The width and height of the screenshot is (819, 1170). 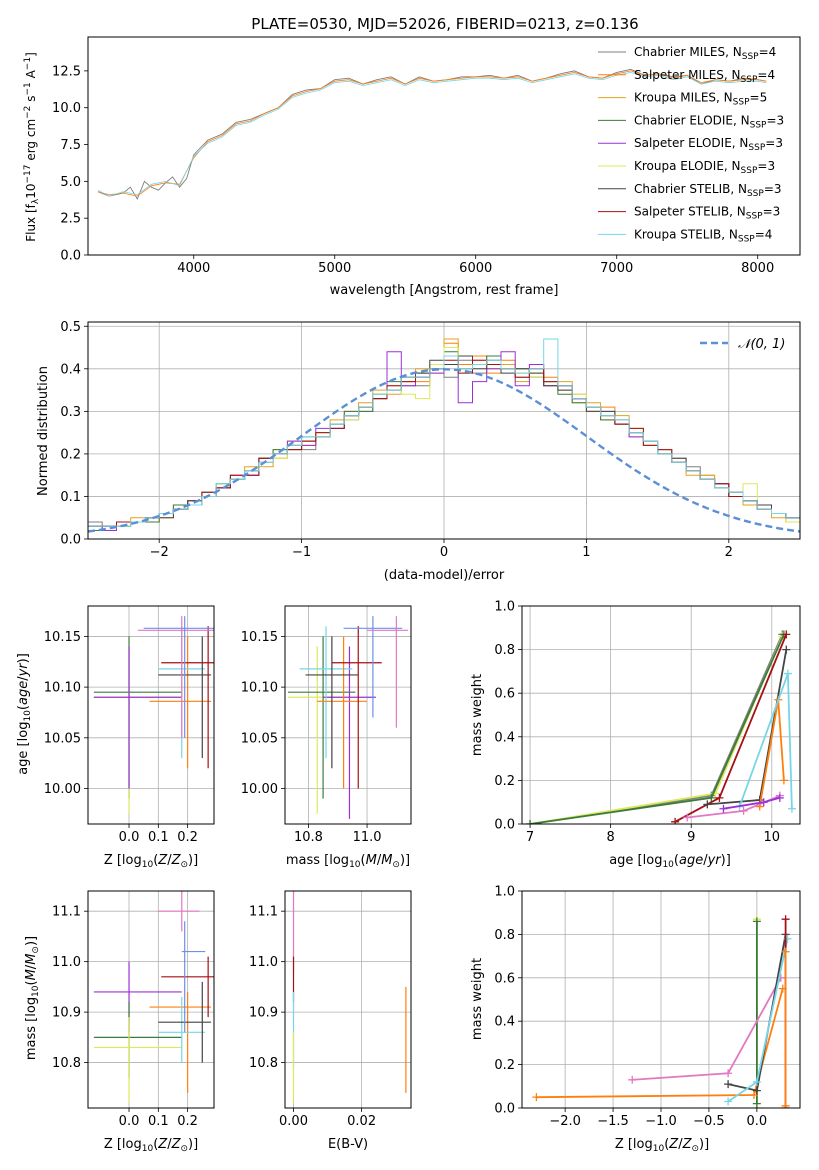 What do you see at coordinates (70, 256) in the screenshot?
I see `spectrum-ytick-label: 0.0` at bounding box center [70, 256].